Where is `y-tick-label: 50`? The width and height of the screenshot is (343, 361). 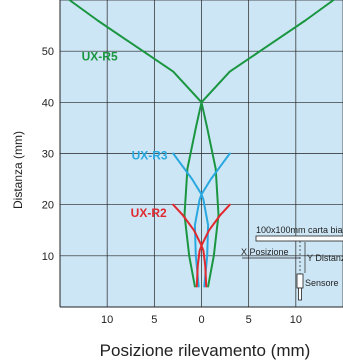
y-tick-label: 50 is located at coordinates (48, 52).